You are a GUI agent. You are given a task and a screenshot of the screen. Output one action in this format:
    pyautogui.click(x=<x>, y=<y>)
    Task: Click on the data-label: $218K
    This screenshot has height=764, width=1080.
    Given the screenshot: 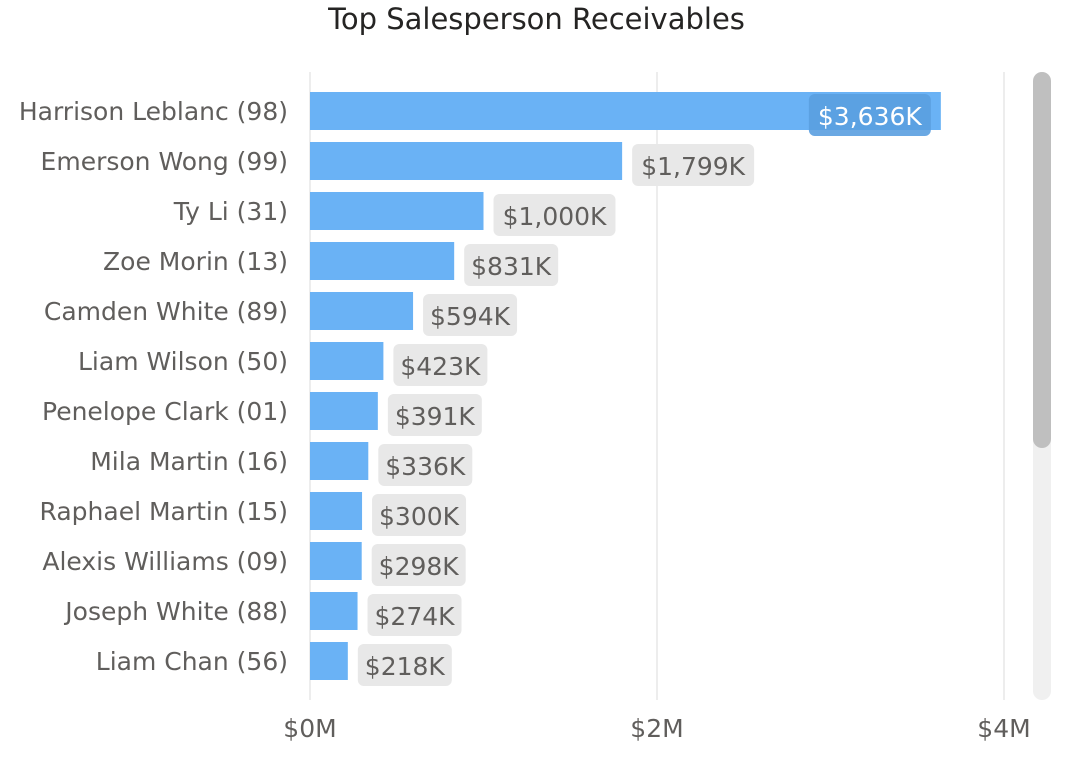 What is the action you would take?
    pyautogui.click(x=405, y=666)
    